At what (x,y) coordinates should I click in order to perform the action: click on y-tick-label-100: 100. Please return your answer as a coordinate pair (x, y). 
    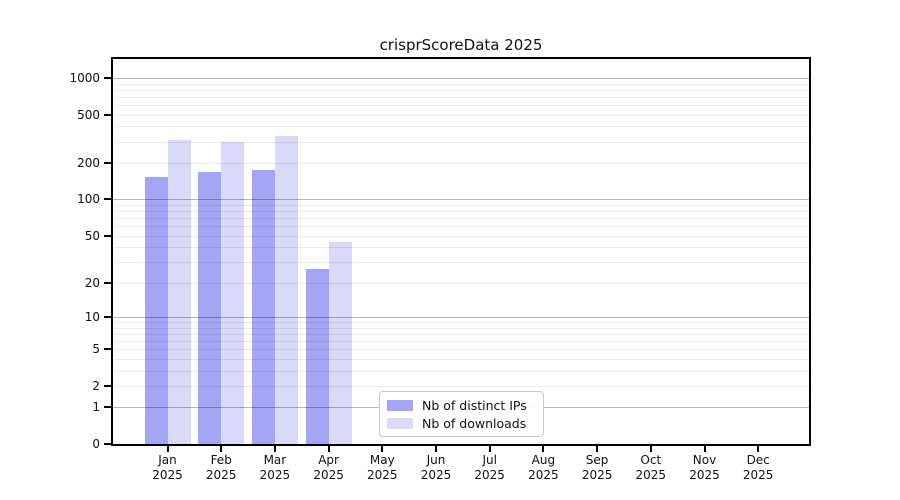
    Looking at the image, I should click on (88, 199).